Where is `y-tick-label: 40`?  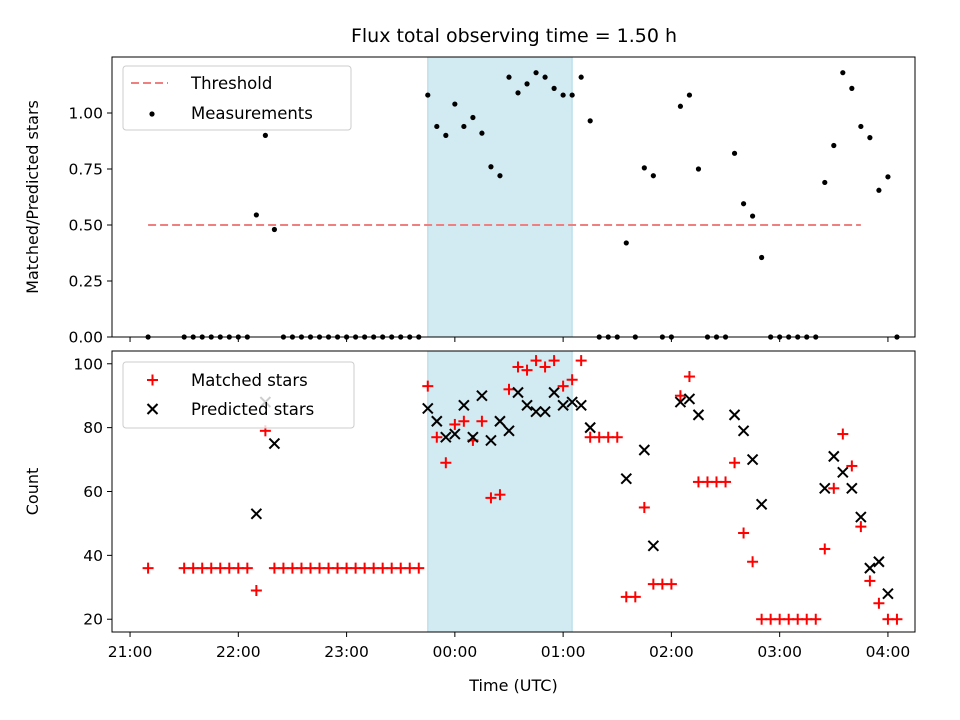
y-tick-label: 40 is located at coordinates (93, 556).